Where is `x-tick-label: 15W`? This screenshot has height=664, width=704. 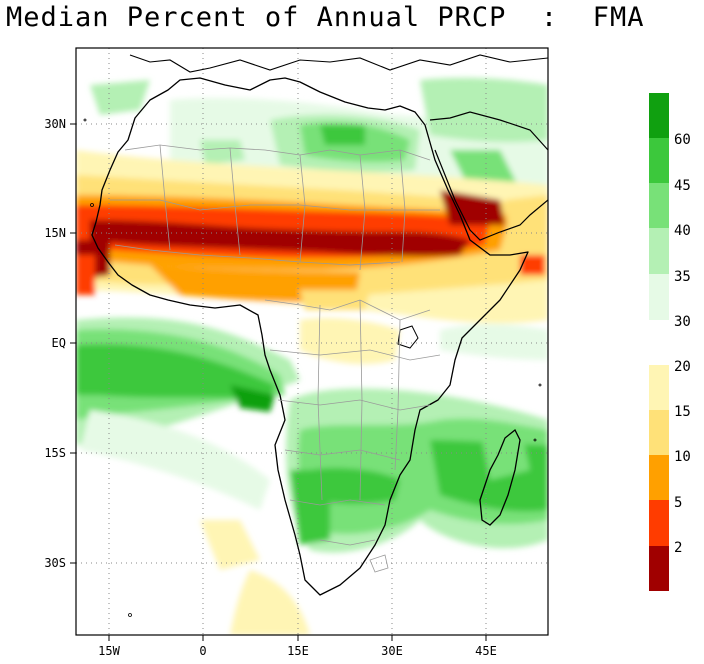 x-tick-label: 15W is located at coordinates (109, 651).